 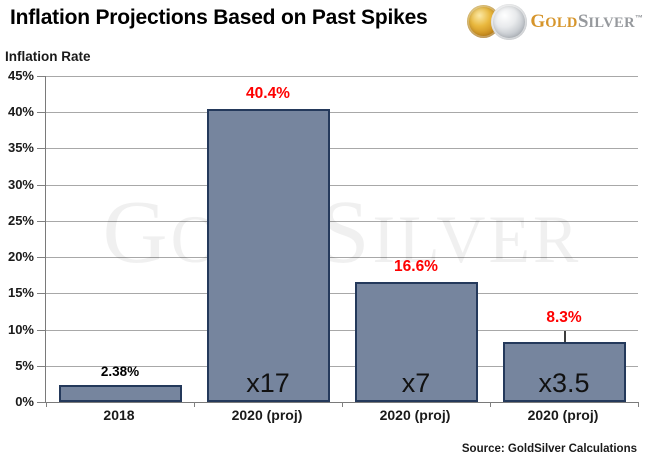 What do you see at coordinates (20, 293) in the screenshot?
I see `y-tick-label: 15%` at bounding box center [20, 293].